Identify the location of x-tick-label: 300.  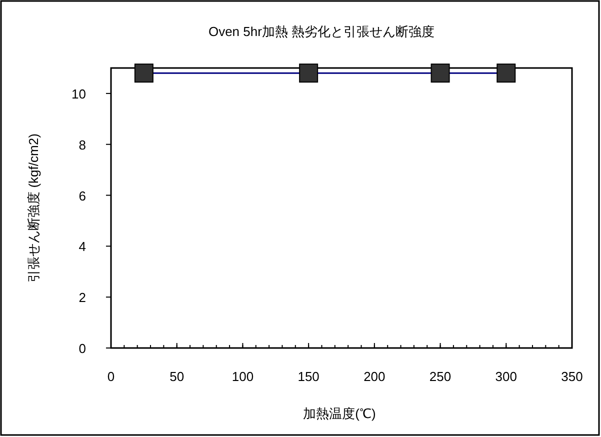
(506, 376).